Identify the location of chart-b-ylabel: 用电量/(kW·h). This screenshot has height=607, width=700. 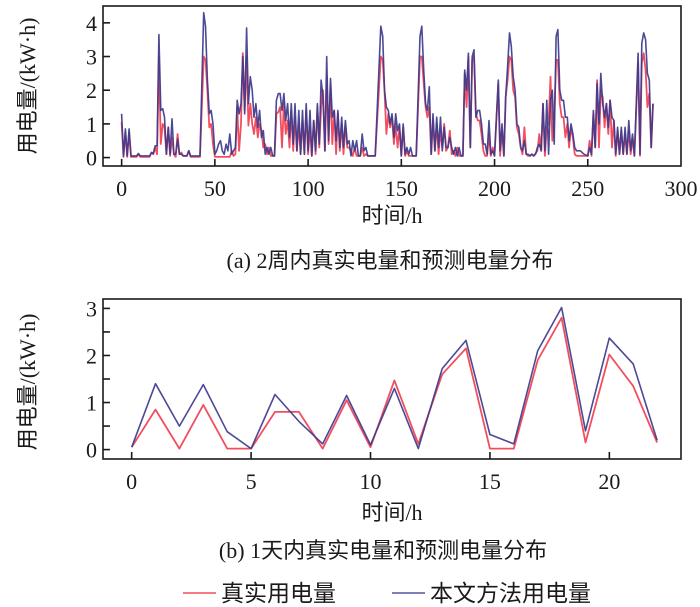
(27, 382).